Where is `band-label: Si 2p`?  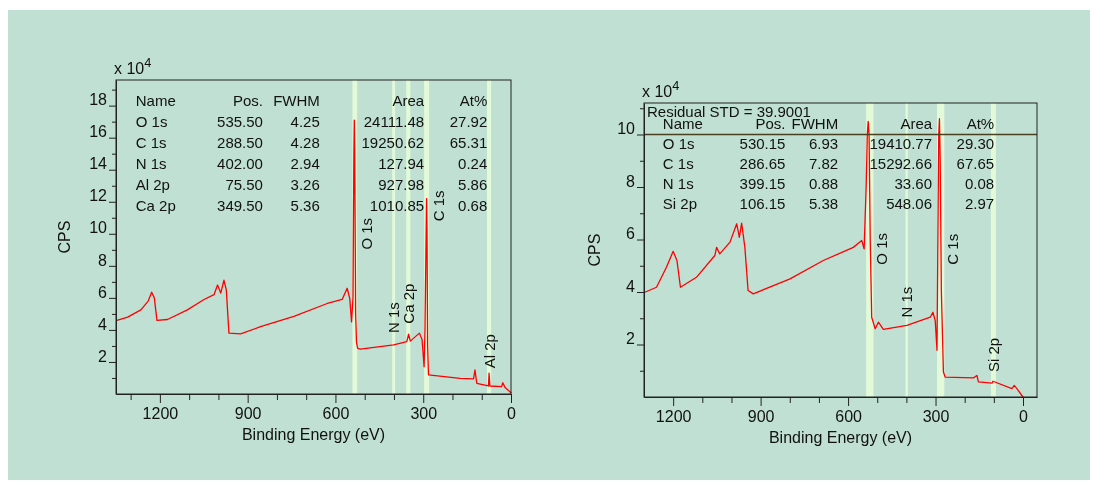 band-label: Si 2p is located at coordinates (993, 355).